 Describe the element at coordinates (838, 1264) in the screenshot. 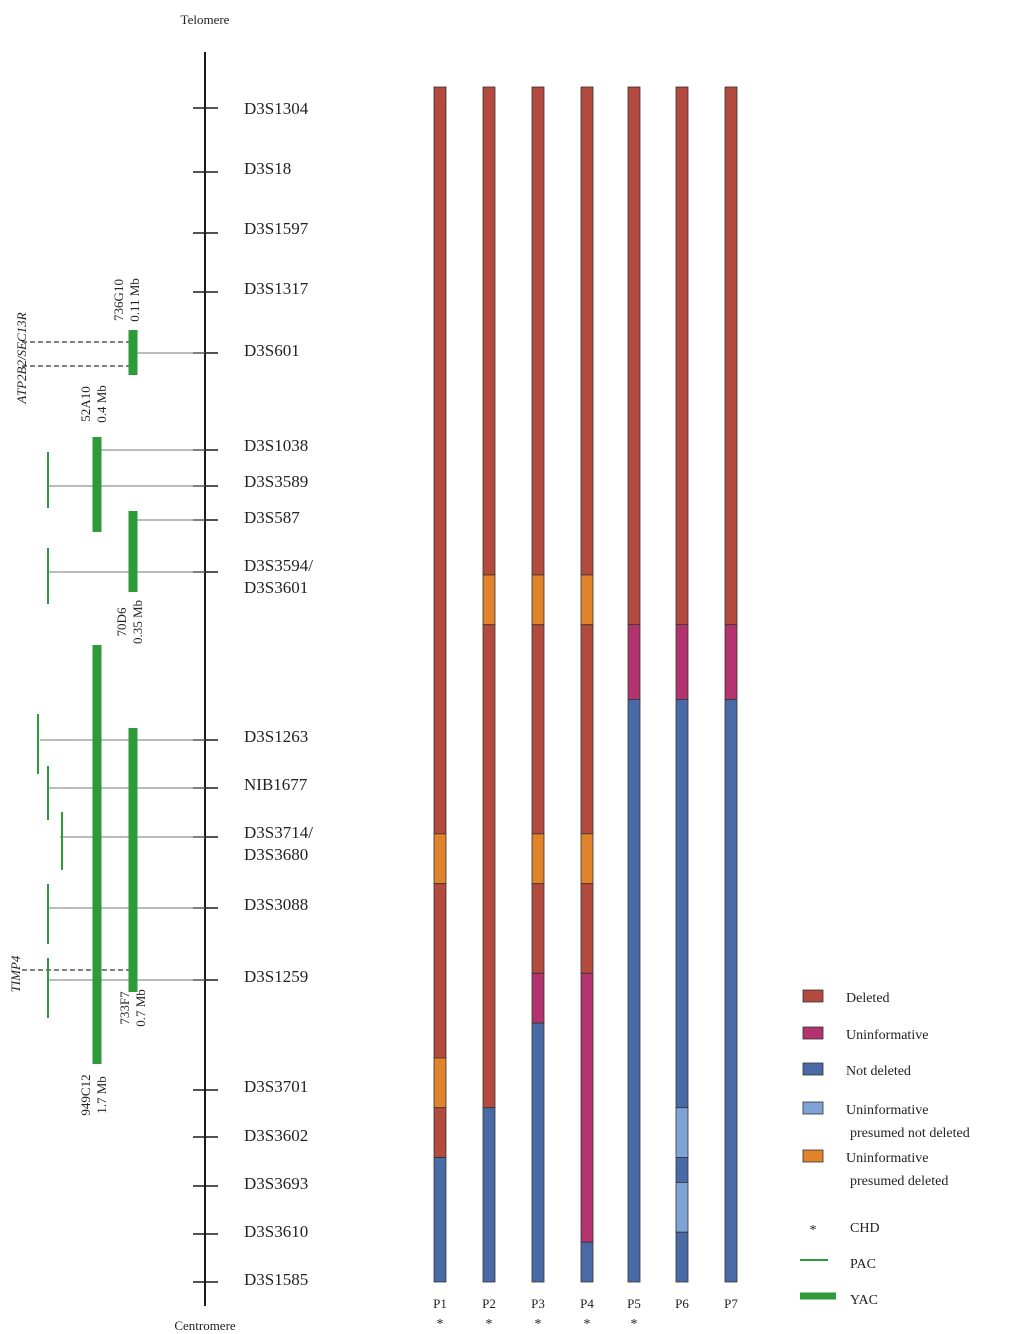

I see `legend-item: PAC` at that location.